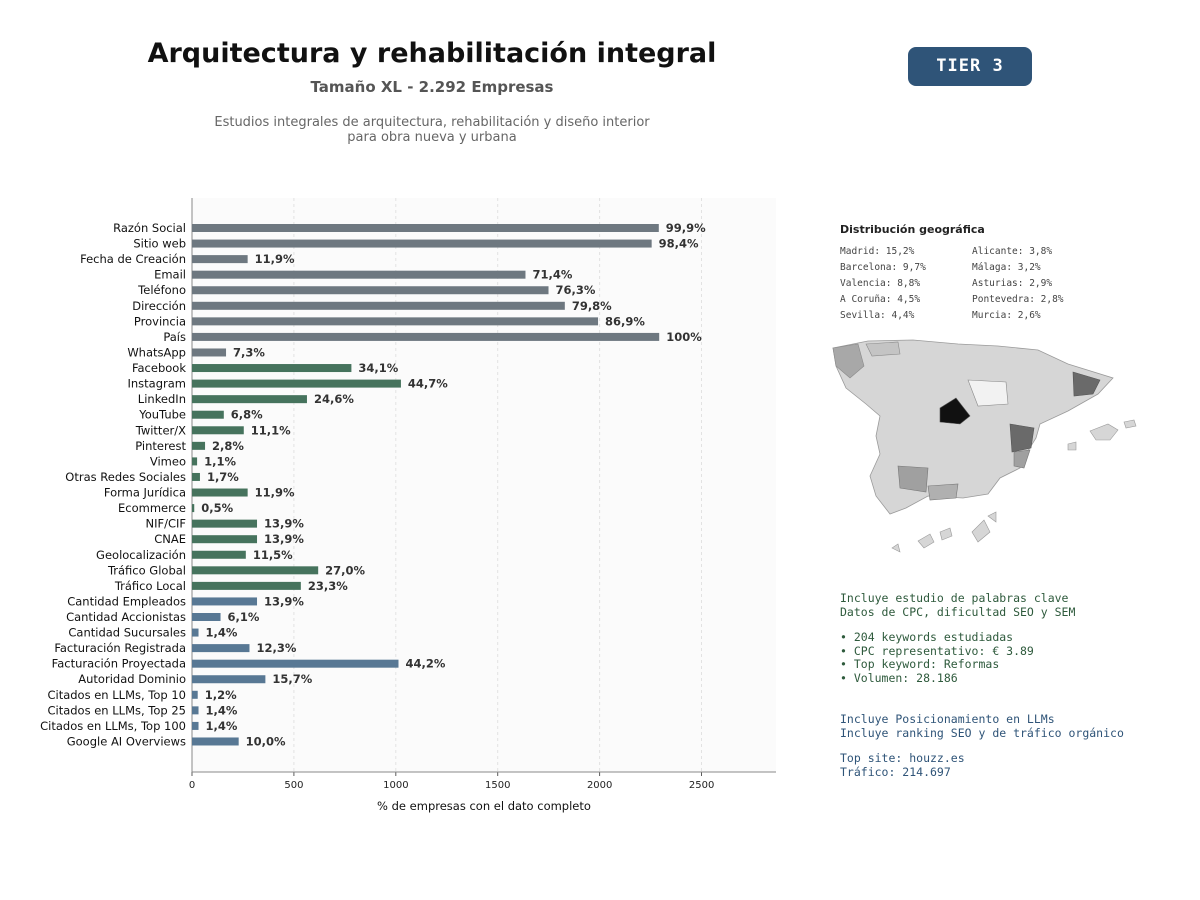 The width and height of the screenshot is (1200, 900). I want to click on bar-value-label-8: 7,3%, so click(249, 352).